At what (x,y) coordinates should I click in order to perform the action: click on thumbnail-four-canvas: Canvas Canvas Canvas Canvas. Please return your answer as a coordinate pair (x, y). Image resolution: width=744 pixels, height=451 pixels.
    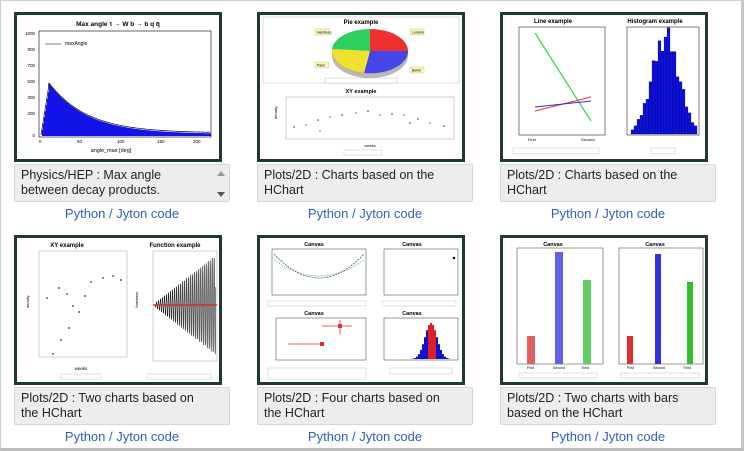
    Looking at the image, I should click on (361, 310).